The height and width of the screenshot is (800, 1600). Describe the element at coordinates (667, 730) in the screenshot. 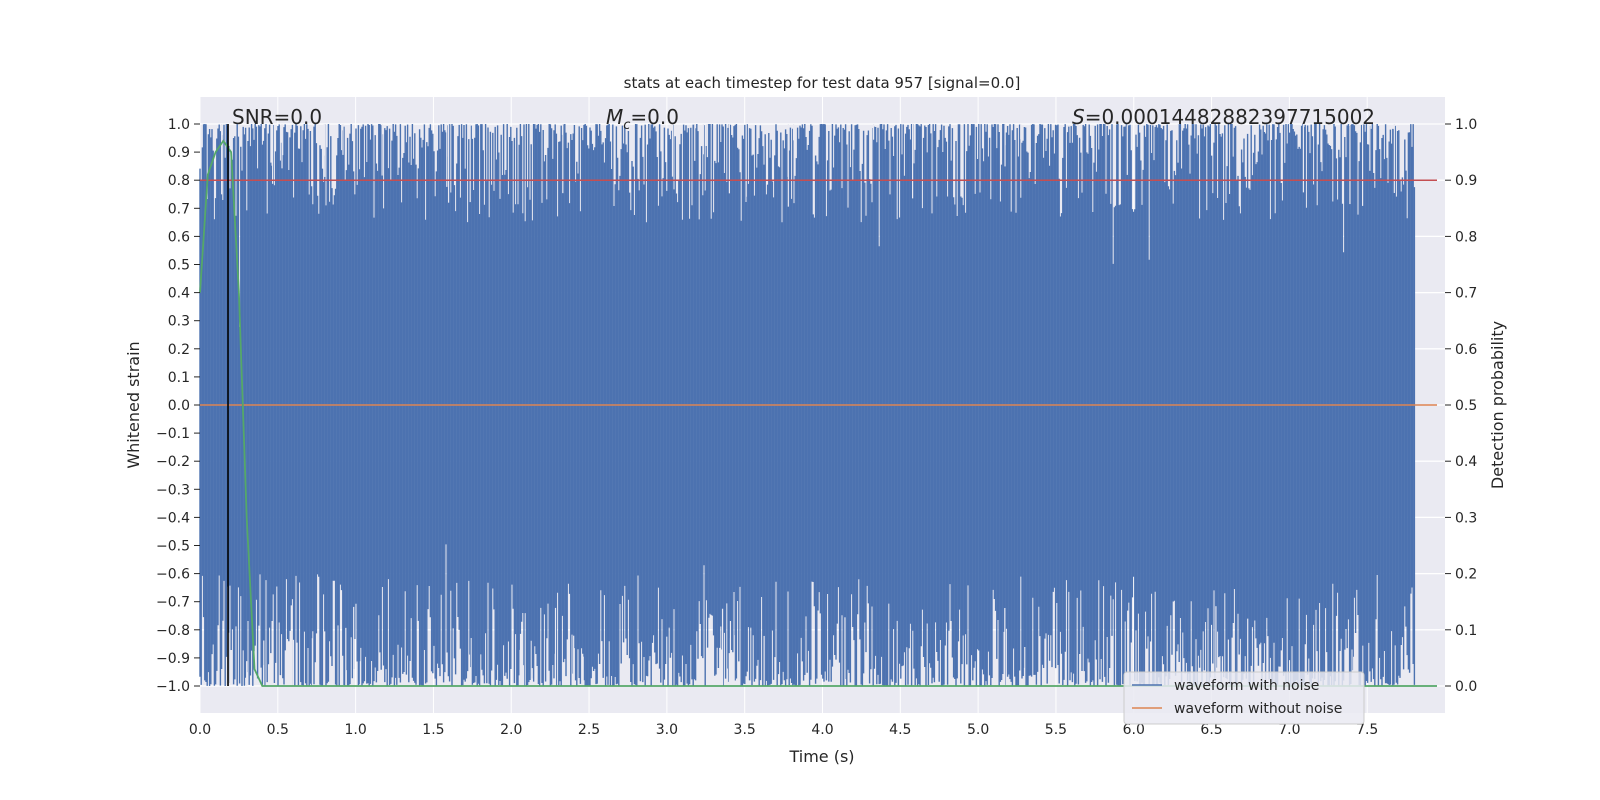

I see `x-tick-label: 3.0` at that location.